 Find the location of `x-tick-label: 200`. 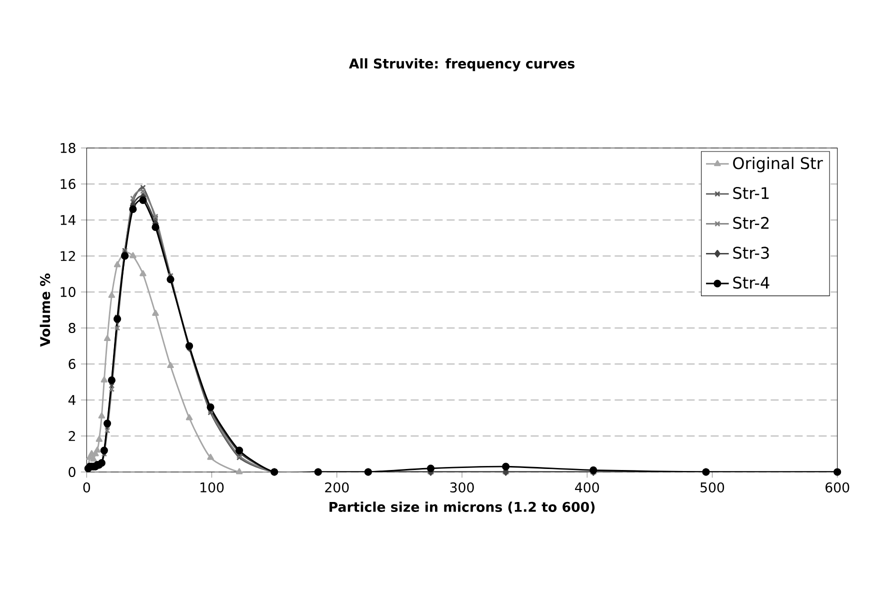

x-tick-label: 200 is located at coordinates (337, 487).